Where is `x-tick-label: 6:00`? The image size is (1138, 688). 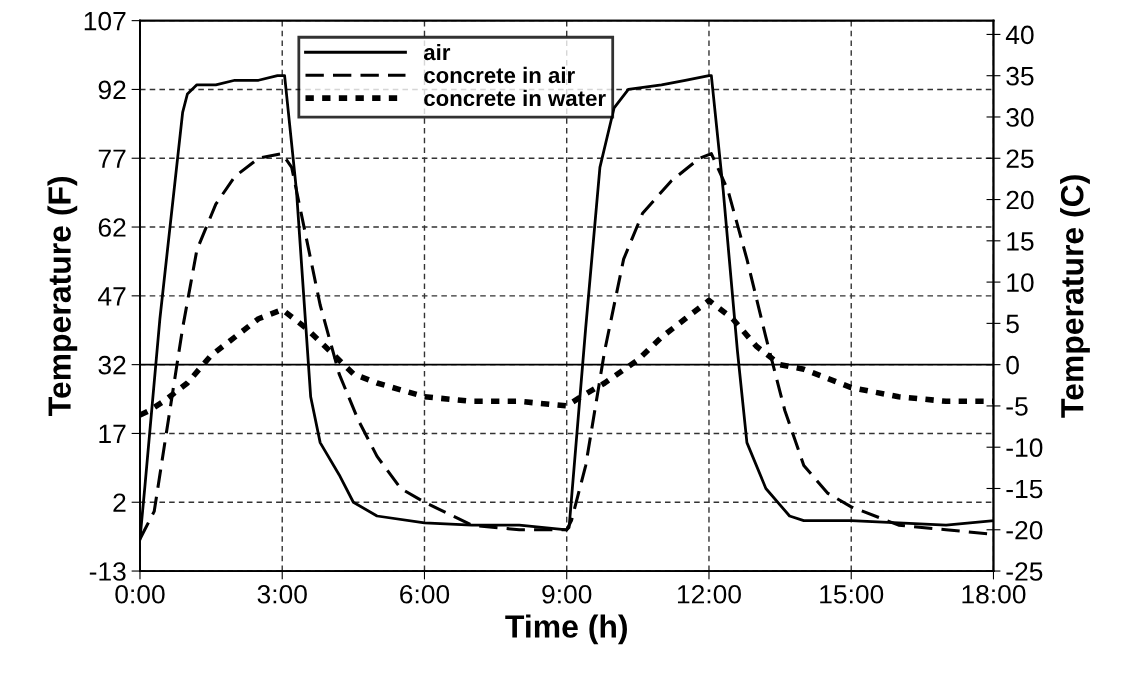
x-tick-label: 6:00 is located at coordinates (425, 594).